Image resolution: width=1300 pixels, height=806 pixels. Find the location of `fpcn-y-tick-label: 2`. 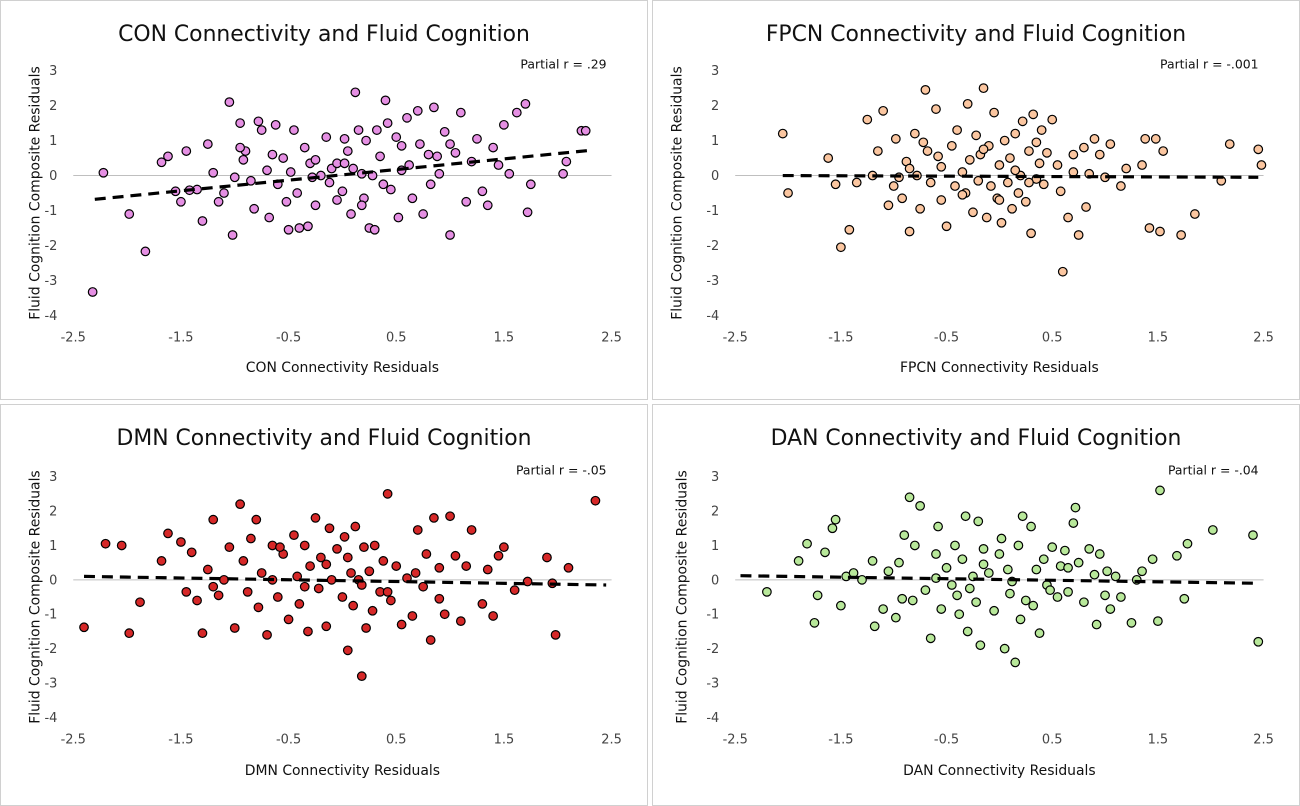

fpcn-y-tick-label: 2 is located at coordinates (715, 106).